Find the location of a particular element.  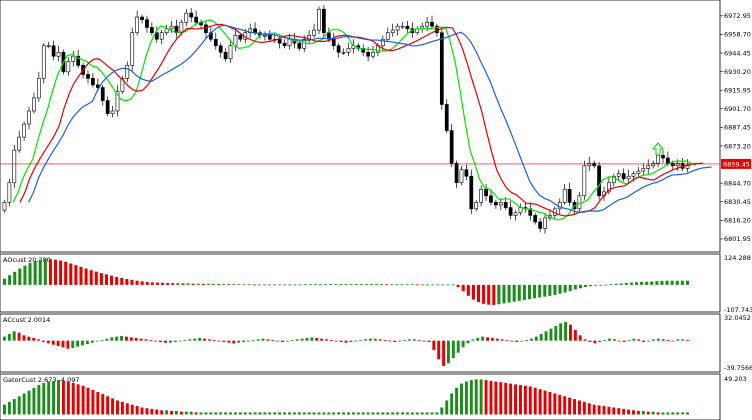

price-tick-label: 6901.70 is located at coordinates (737, 109).